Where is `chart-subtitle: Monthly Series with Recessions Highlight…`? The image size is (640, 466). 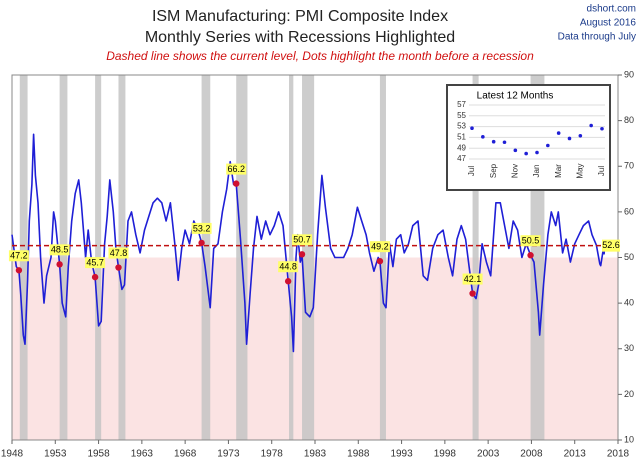 chart-subtitle: Monthly Series with Recessions Highlight… is located at coordinates (300, 37).